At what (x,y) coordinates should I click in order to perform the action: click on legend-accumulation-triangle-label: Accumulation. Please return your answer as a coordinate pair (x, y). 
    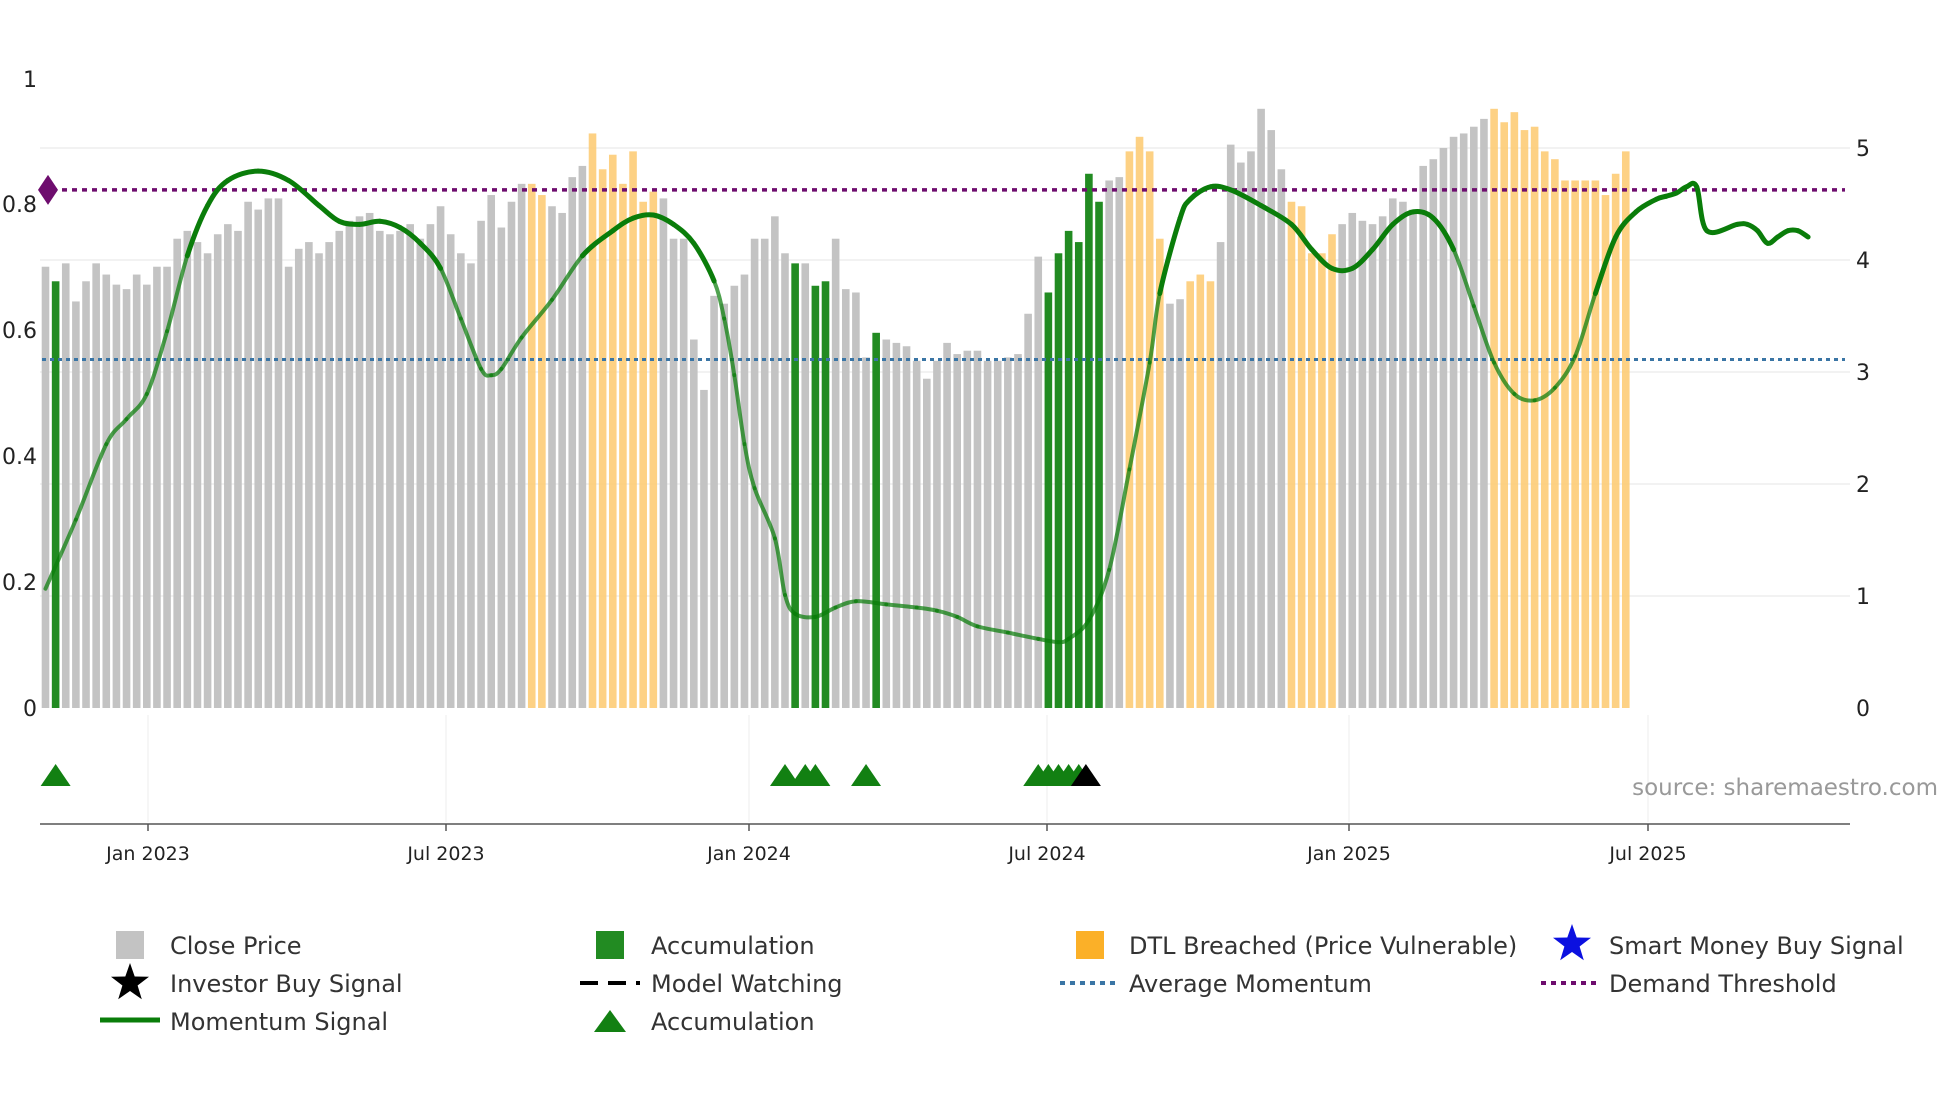
    Looking at the image, I should click on (733, 1022).